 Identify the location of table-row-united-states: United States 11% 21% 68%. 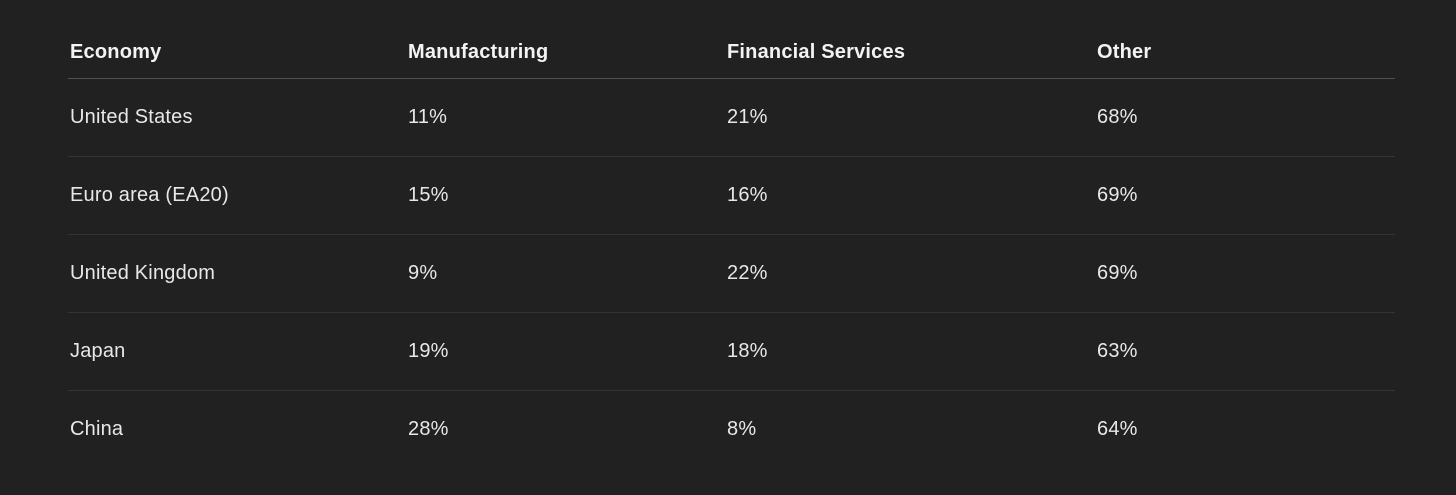
(731, 117).